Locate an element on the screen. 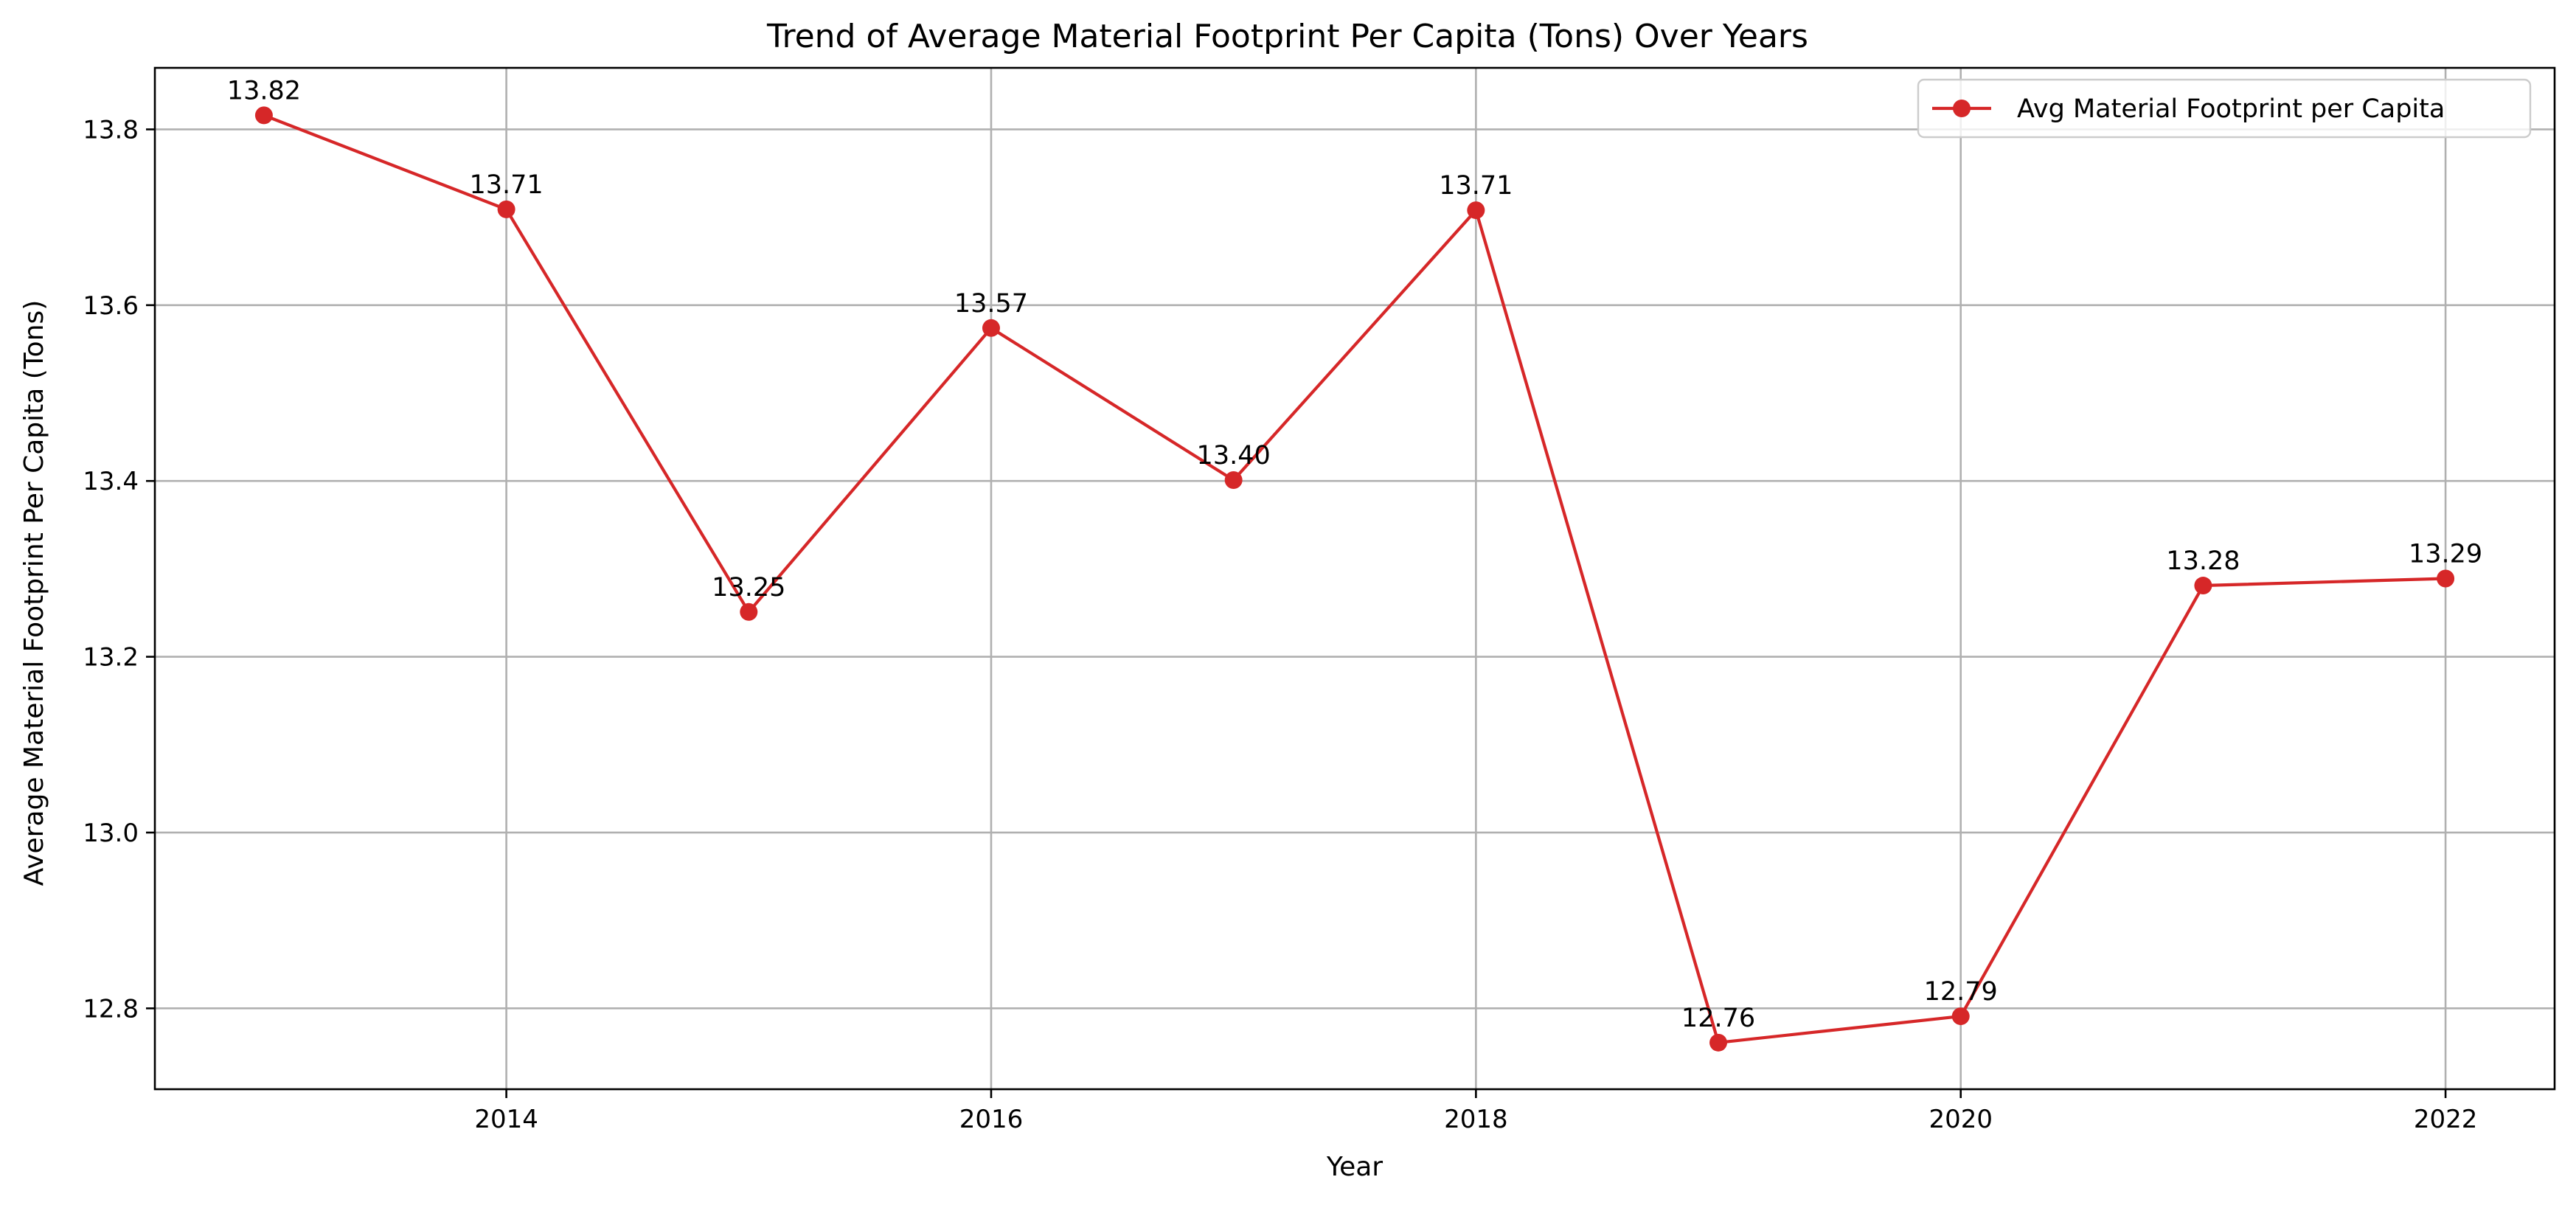  legend: Avg Material Footprint per Capita is located at coordinates (2224, 108).